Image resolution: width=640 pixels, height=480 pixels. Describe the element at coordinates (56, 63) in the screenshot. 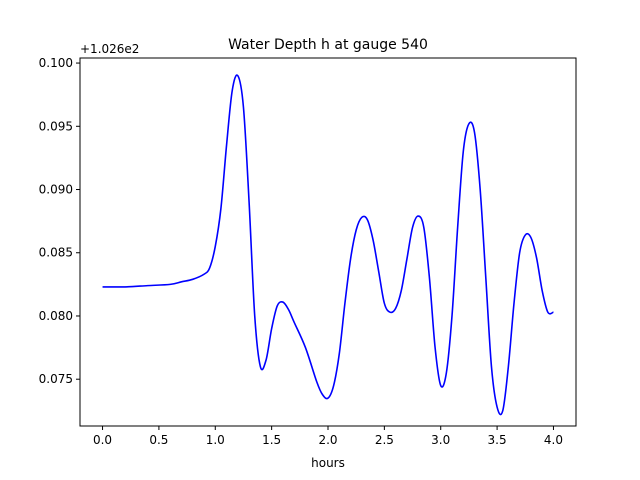

I see `y-tick-label: 0.100` at that location.